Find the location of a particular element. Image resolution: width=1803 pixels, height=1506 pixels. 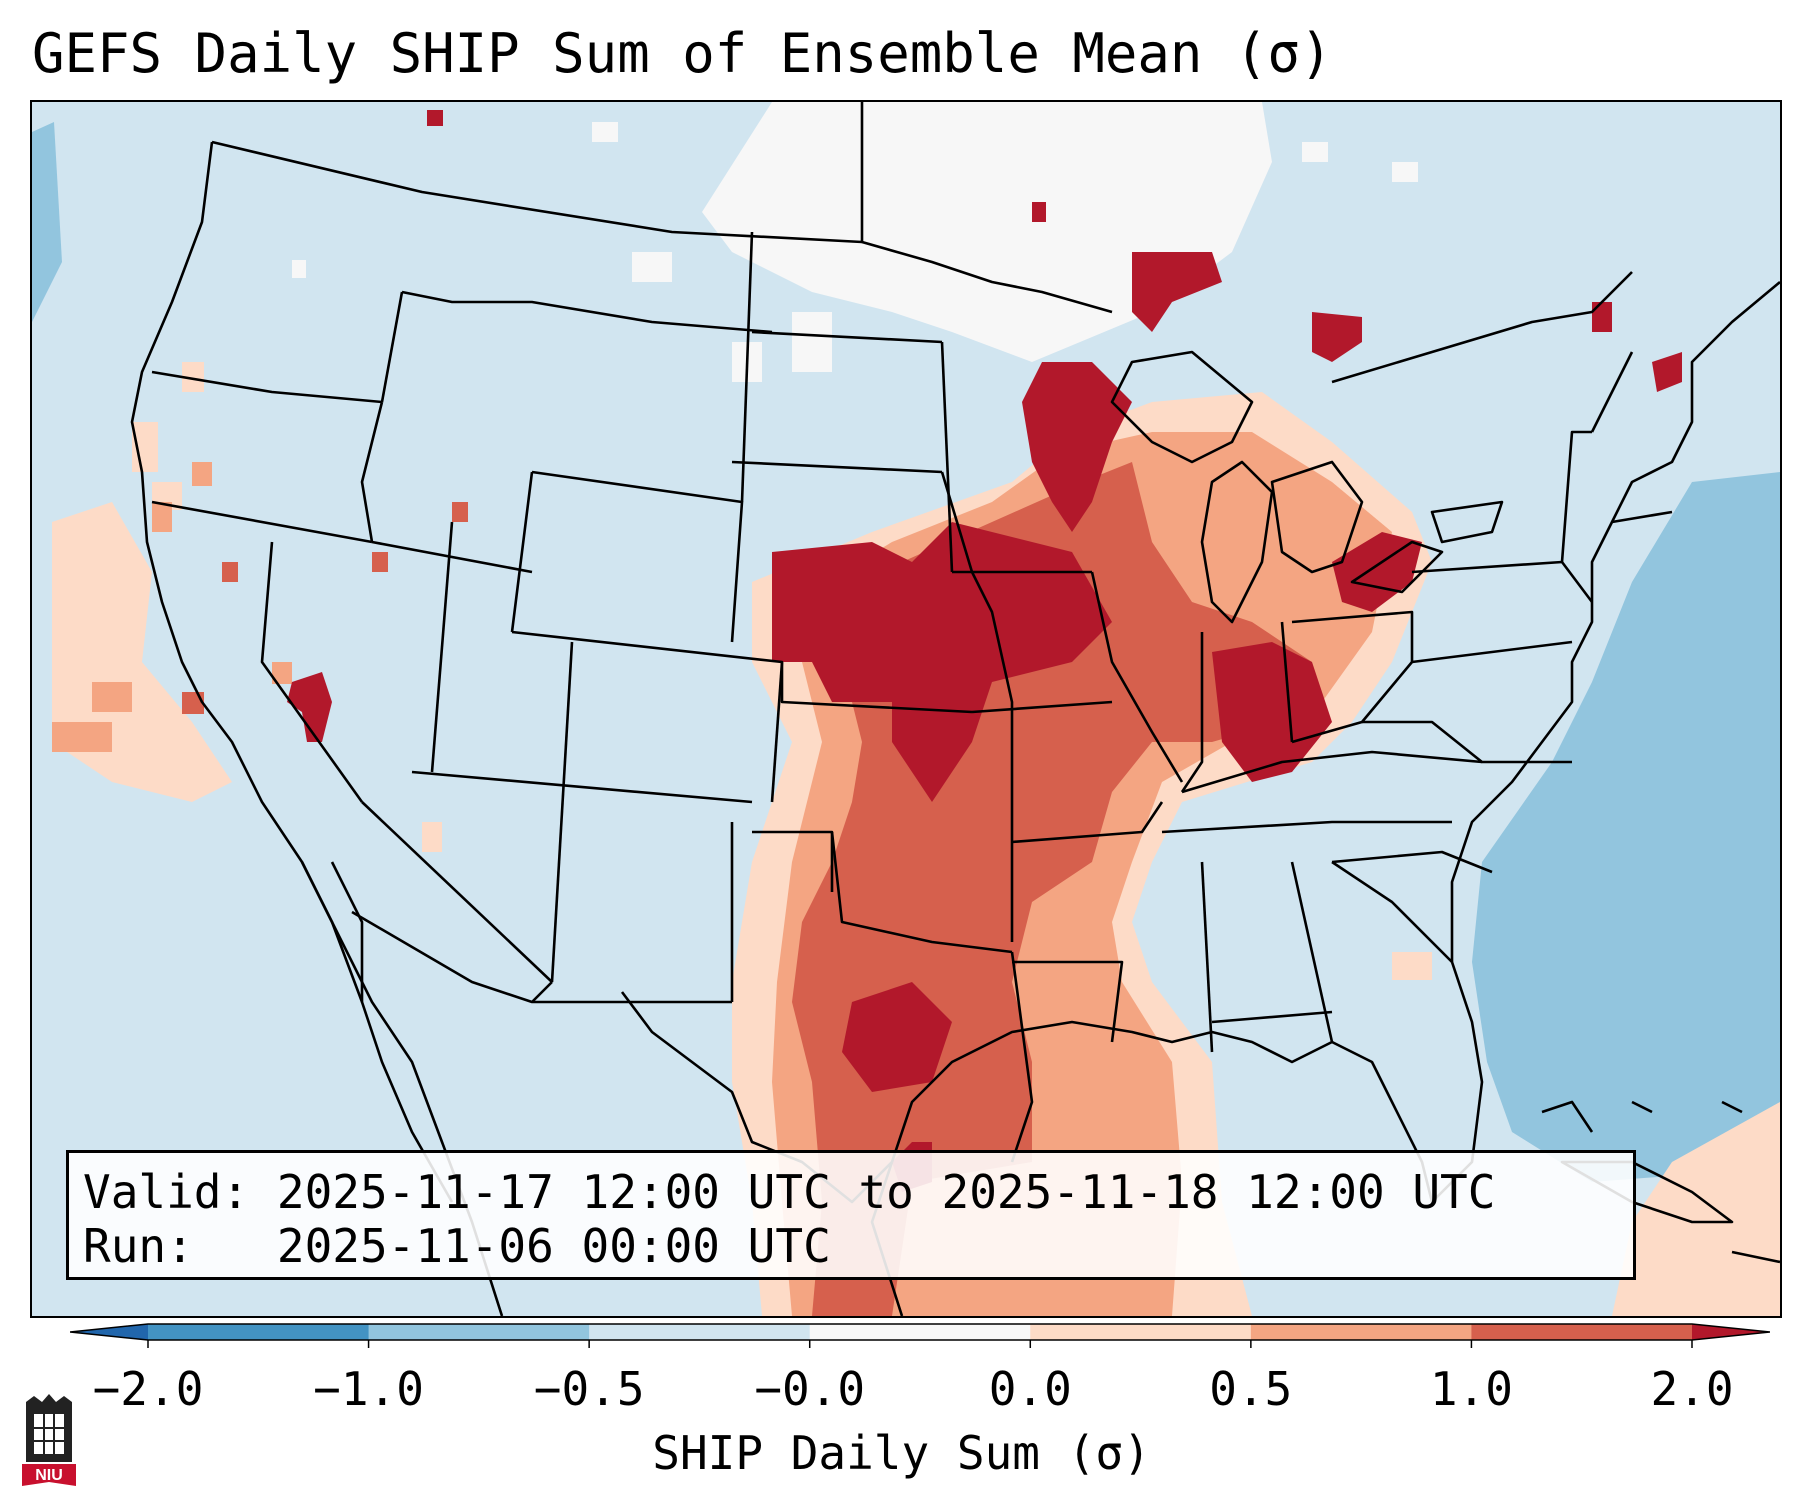

field-region-caribbean-positive is located at coordinates (1586, 1134).